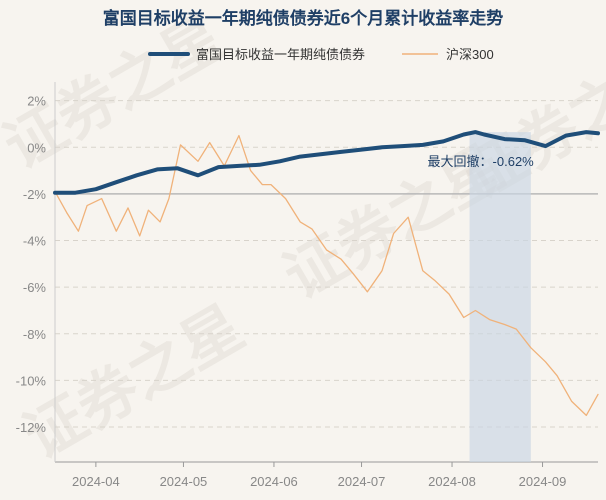  I want to click on drawdown-band, so click(500, 297).